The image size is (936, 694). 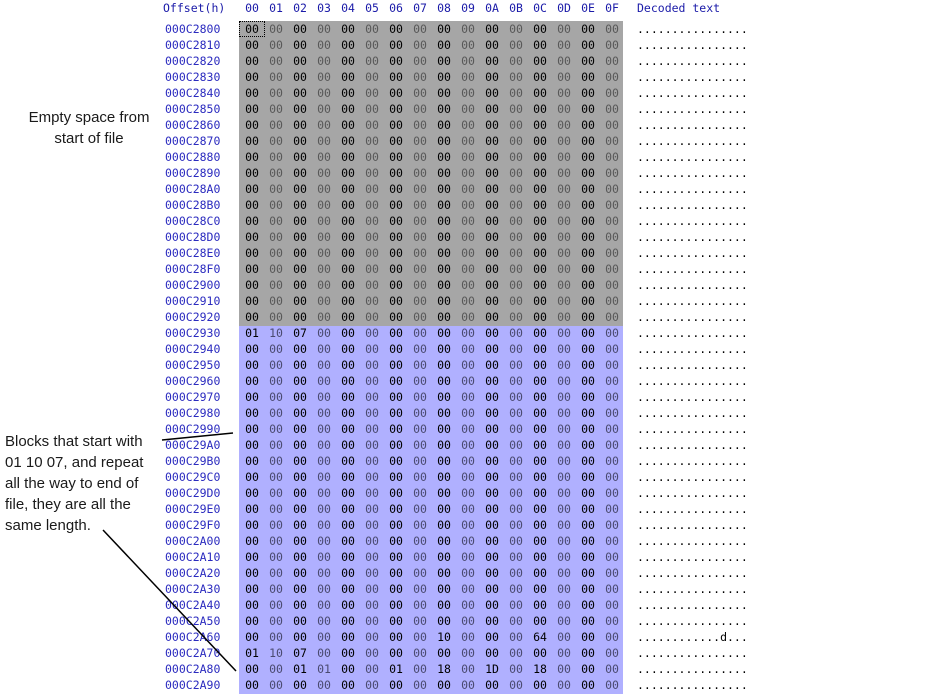 I want to click on hex-byte-cell: 01, so click(x=252, y=653).